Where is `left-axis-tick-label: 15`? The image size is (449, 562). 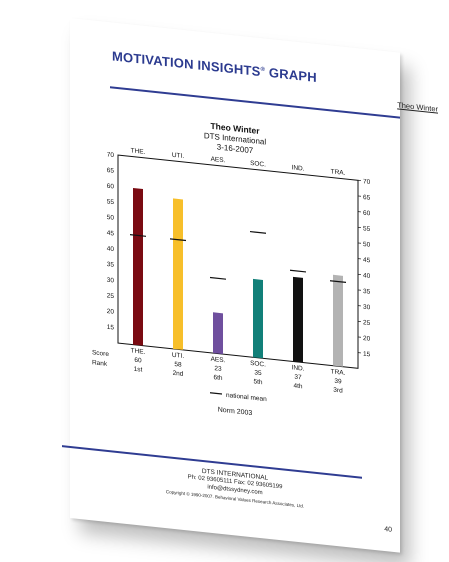 left-axis-tick-label: 15 is located at coordinates (111, 328).